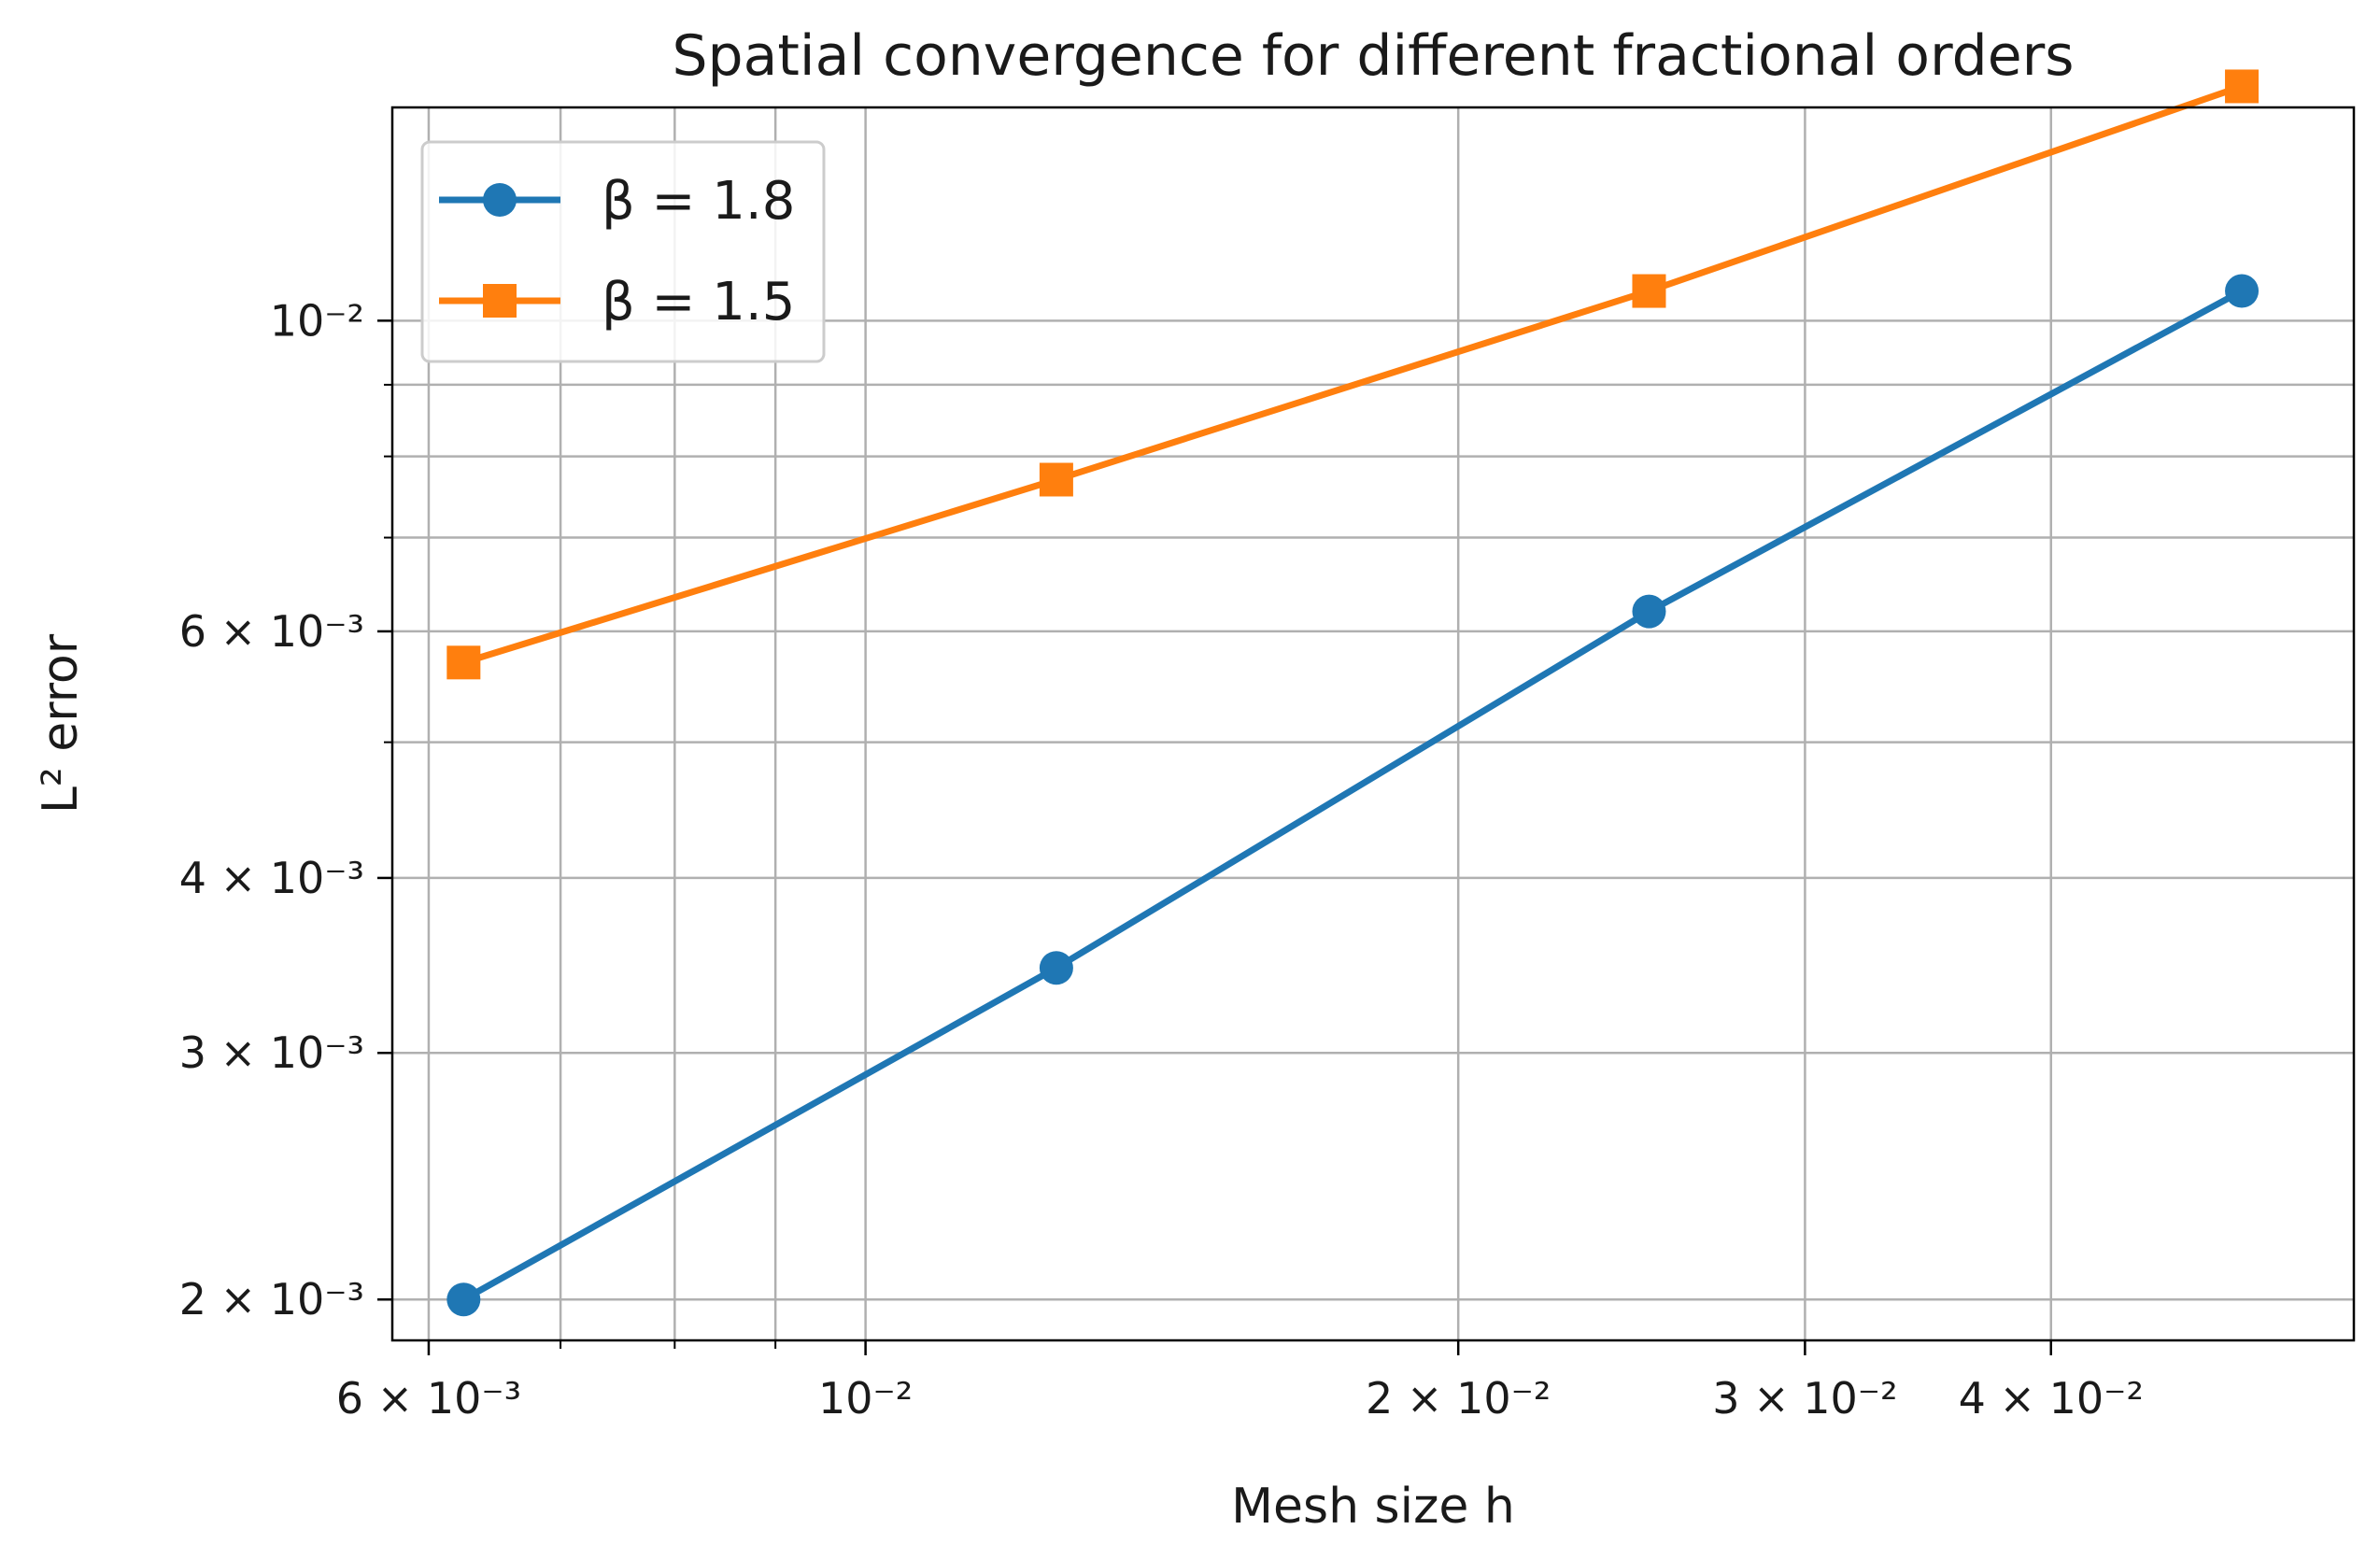 This screenshot has width=2380, height=1544. Describe the element at coordinates (698, 302) in the screenshot. I see `legend-label: β = 1.5` at that location.